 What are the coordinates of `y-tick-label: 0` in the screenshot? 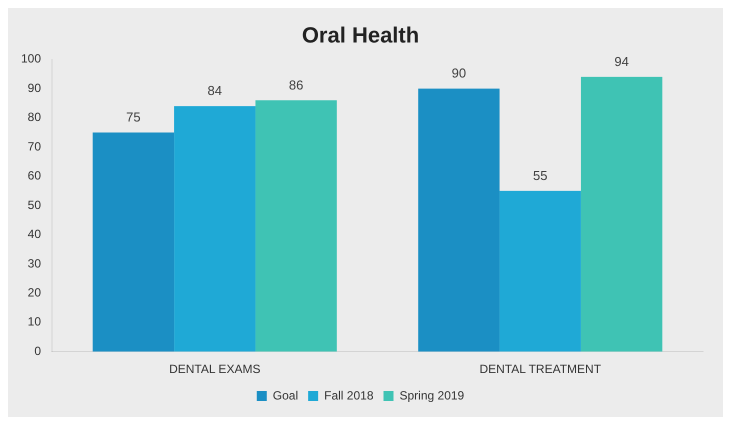 It's located at (38, 351).